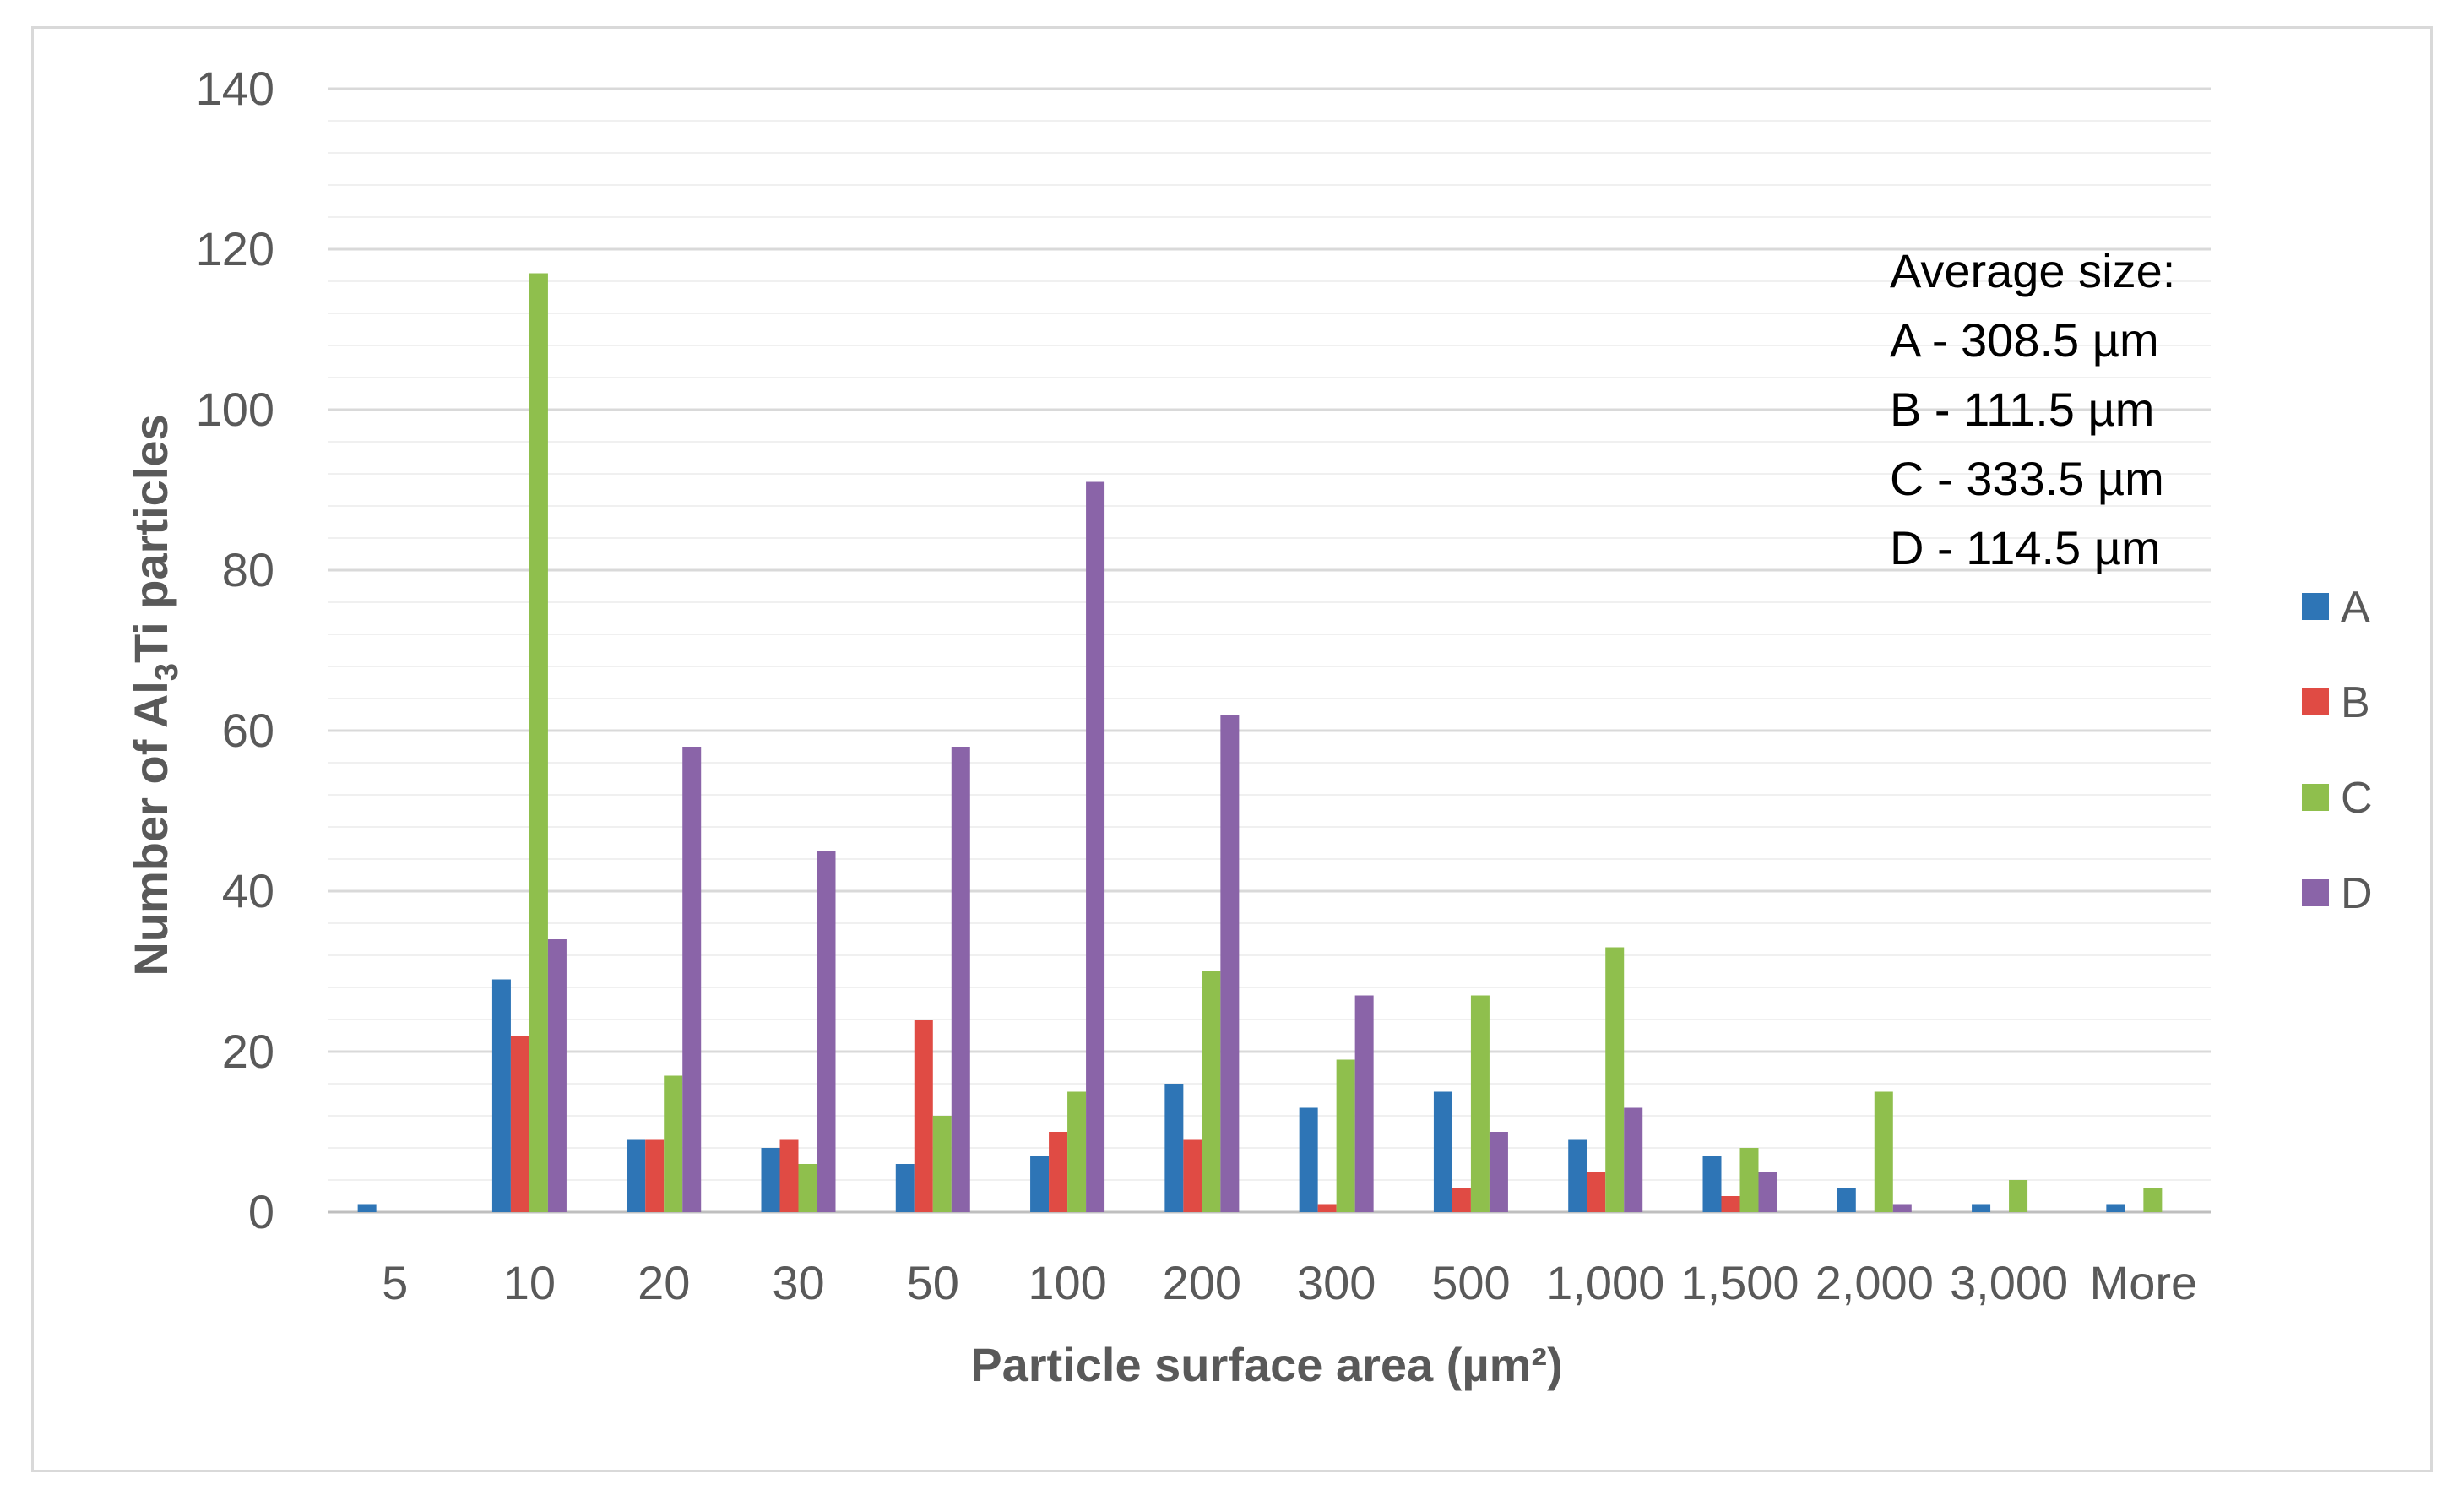 This screenshot has height=1501, width=2464. I want to click on annotation-line: A - 308.5 µm, so click(2024, 340).